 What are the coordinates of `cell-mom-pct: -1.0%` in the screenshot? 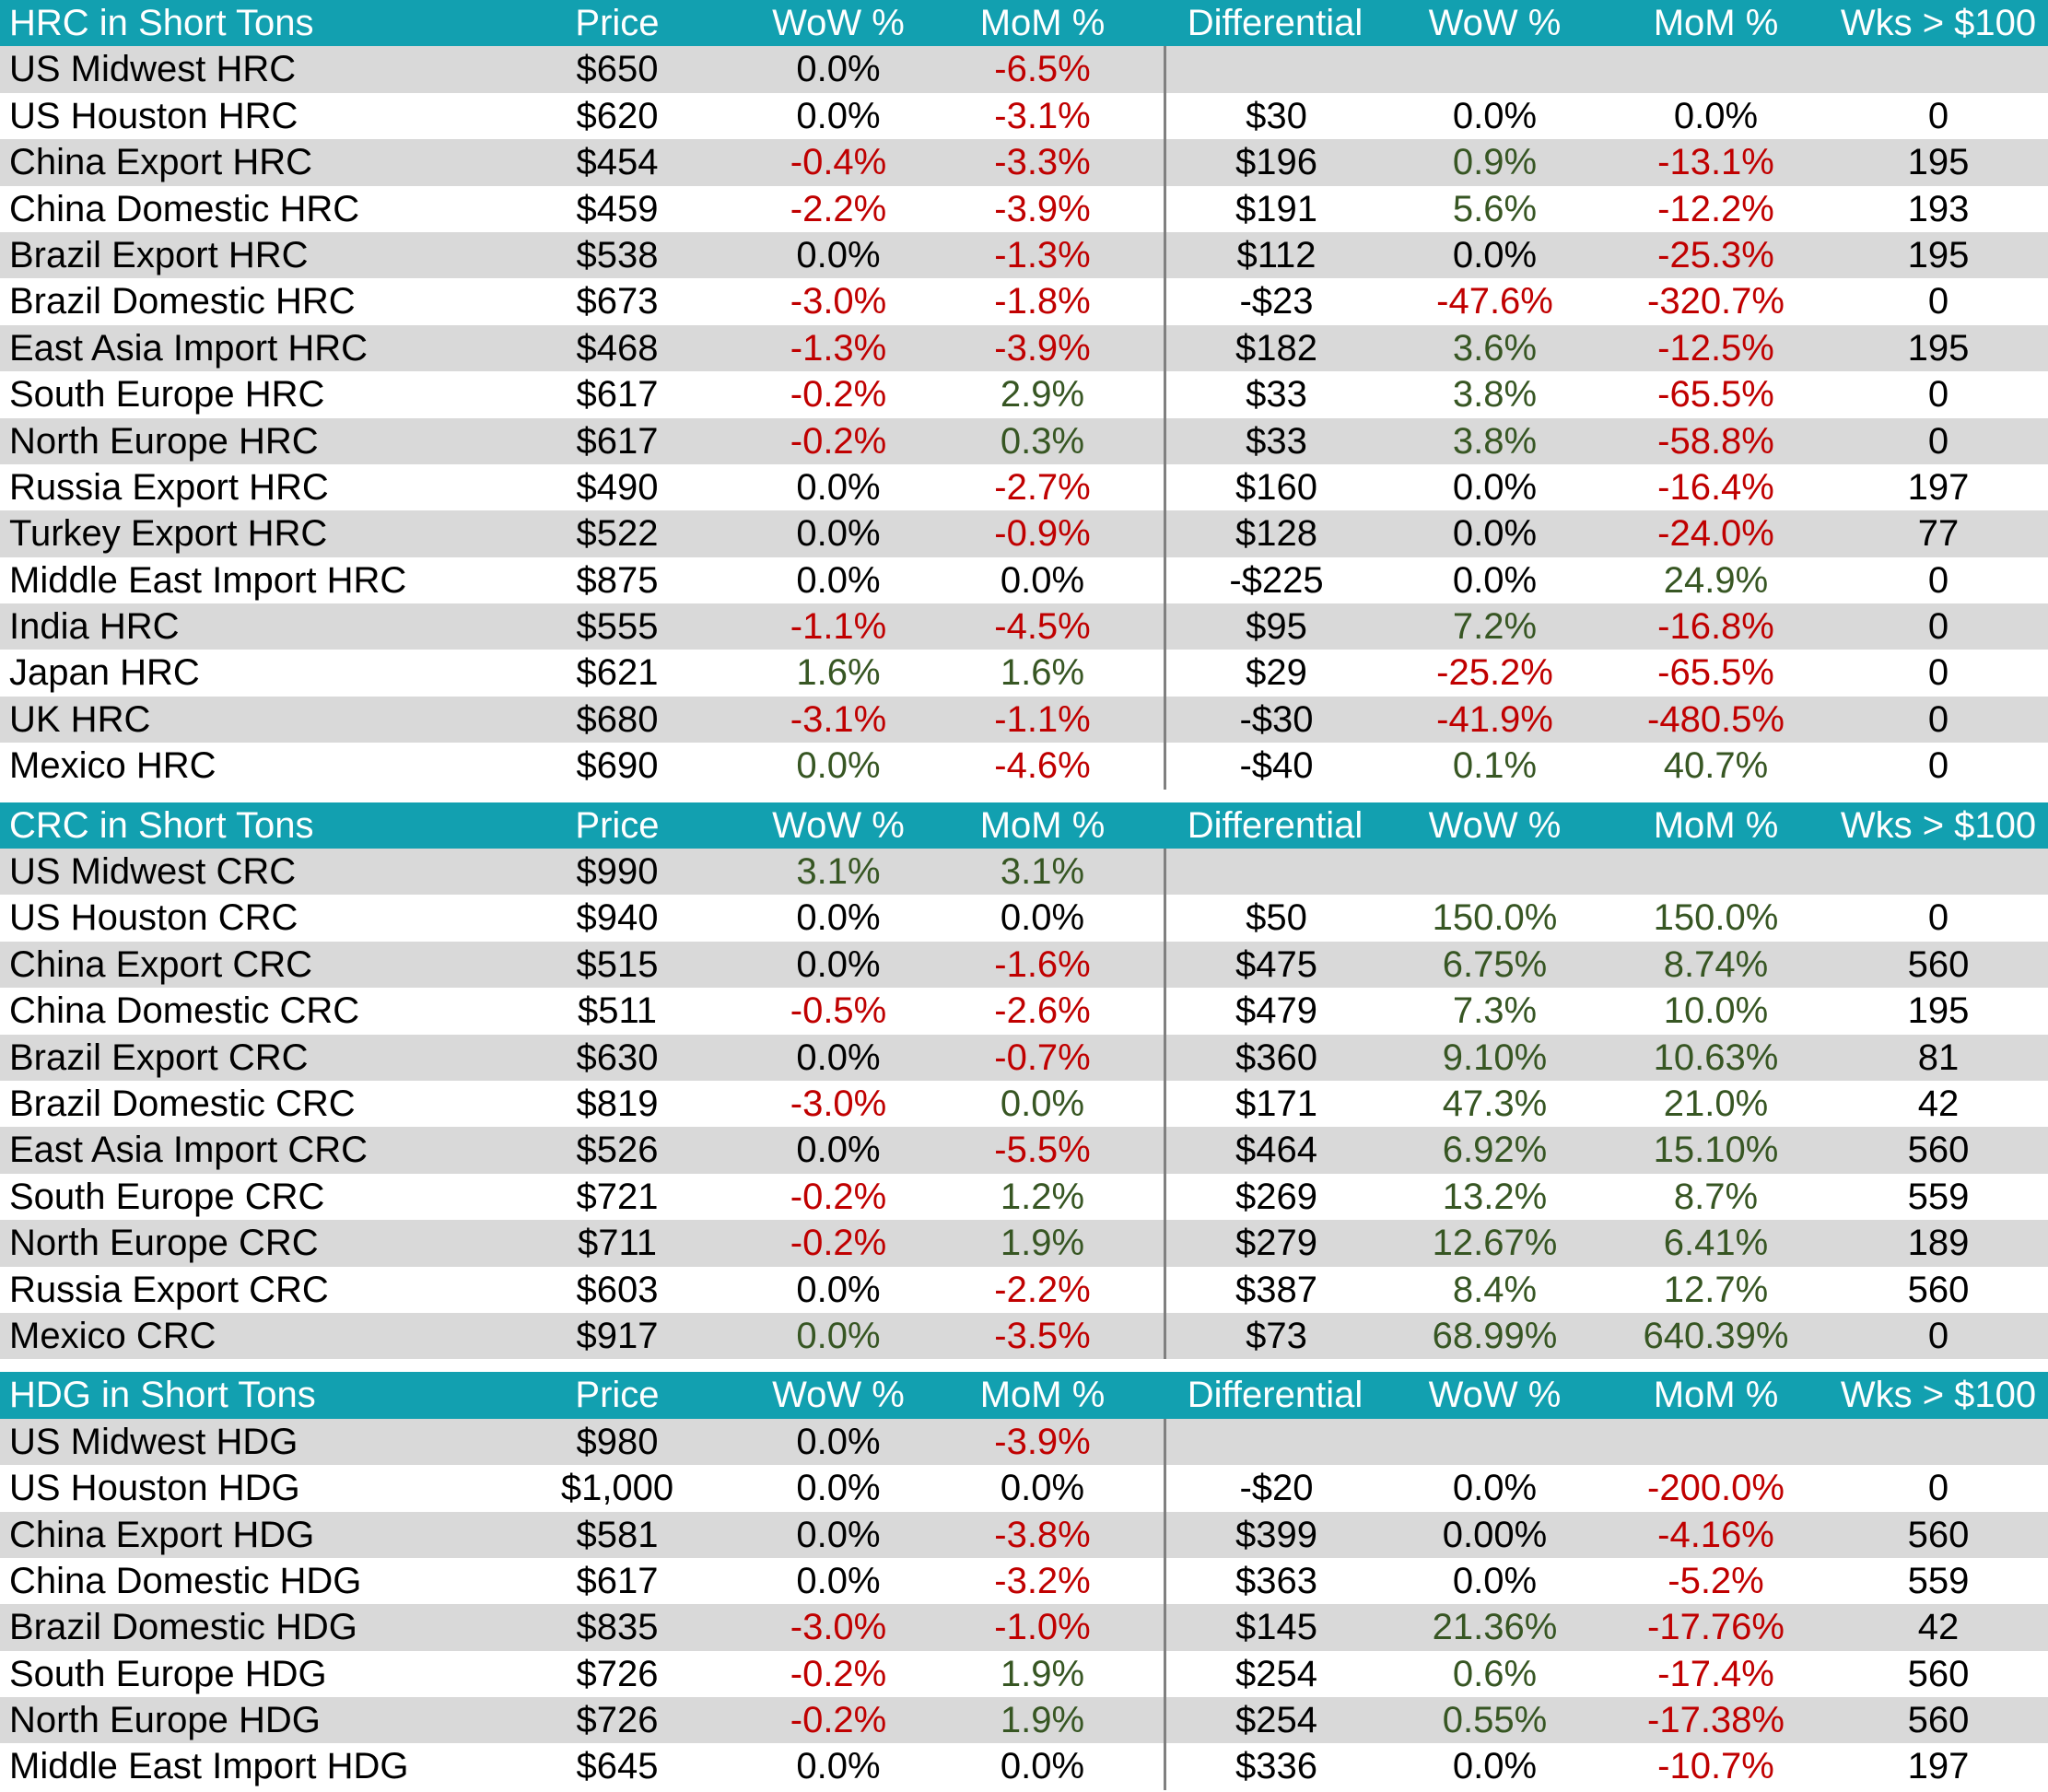 It's located at (1042, 1627).